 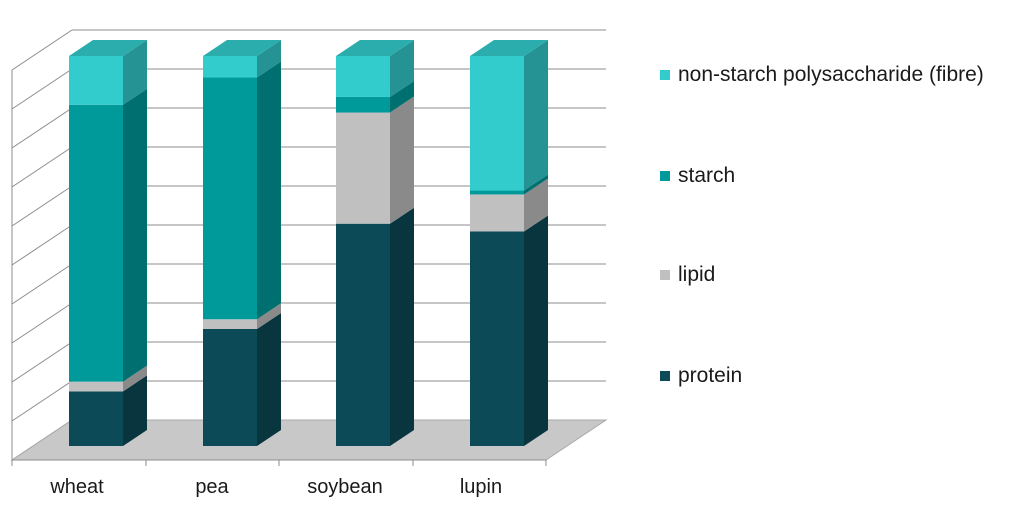 I want to click on legend-item-fibre: non-starch polysaccharide (fibre), so click(x=822, y=75).